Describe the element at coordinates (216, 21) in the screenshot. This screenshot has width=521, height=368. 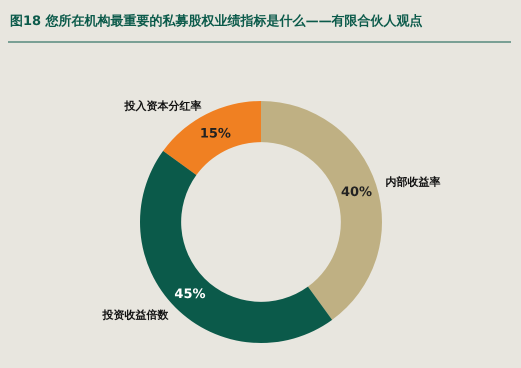
I see `chart-title: 图18 您所在机构最重要的私募股权业绩指标是什么——有限合伙人观点` at that location.